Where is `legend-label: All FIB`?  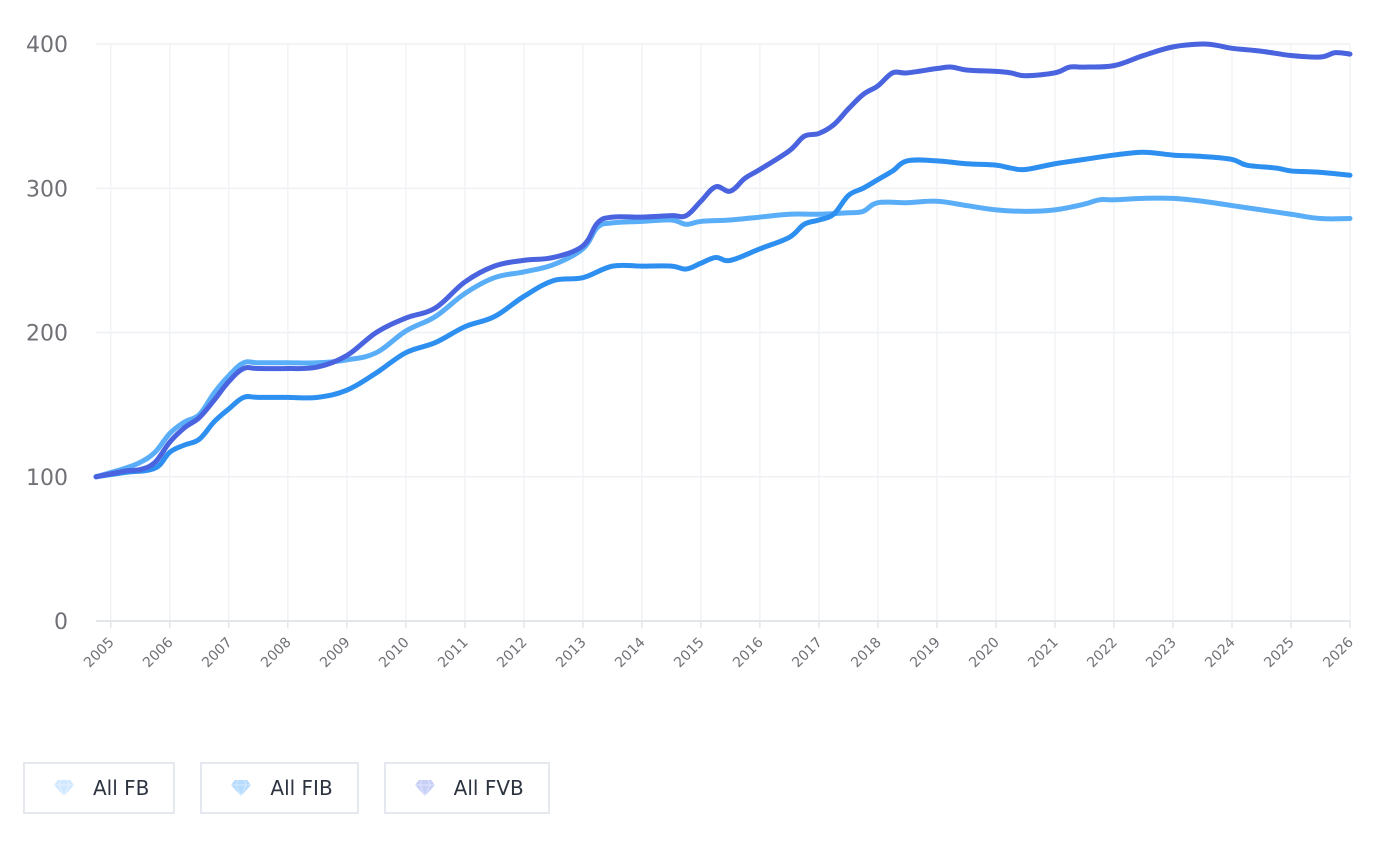 legend-label: All FIB is located at coordinates (301, 788).